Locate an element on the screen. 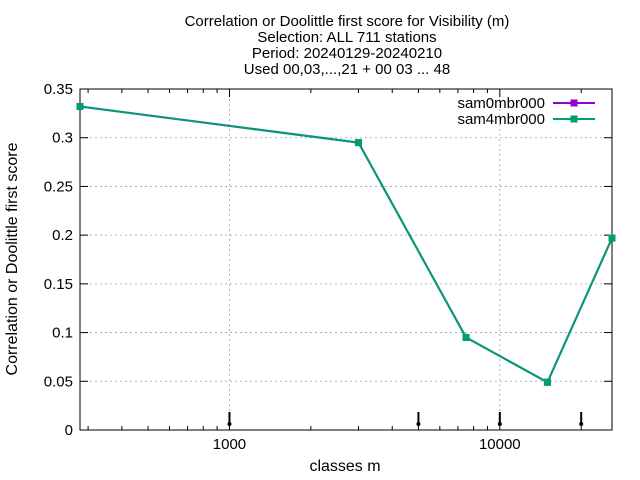 Image resolution: width=640 pixels, height=480 pixels. chart-title-line: Used 00,03,...,21 + 00 03 ... 48 is located at coordinates (347, 69).